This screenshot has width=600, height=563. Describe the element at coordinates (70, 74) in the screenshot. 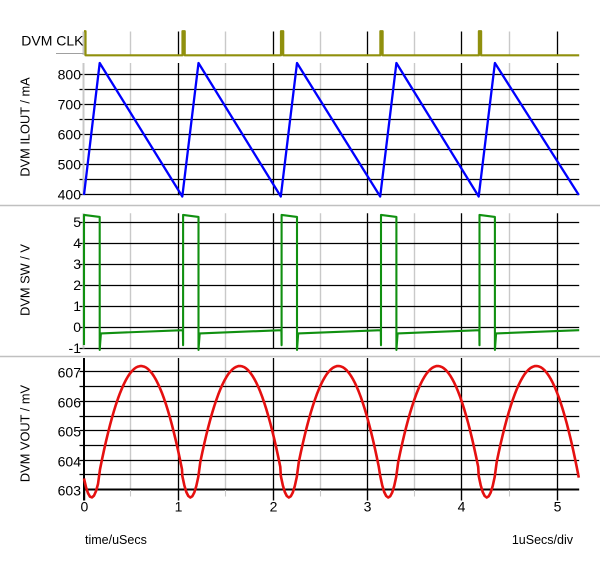

I see `svg-text: 800` at that location.